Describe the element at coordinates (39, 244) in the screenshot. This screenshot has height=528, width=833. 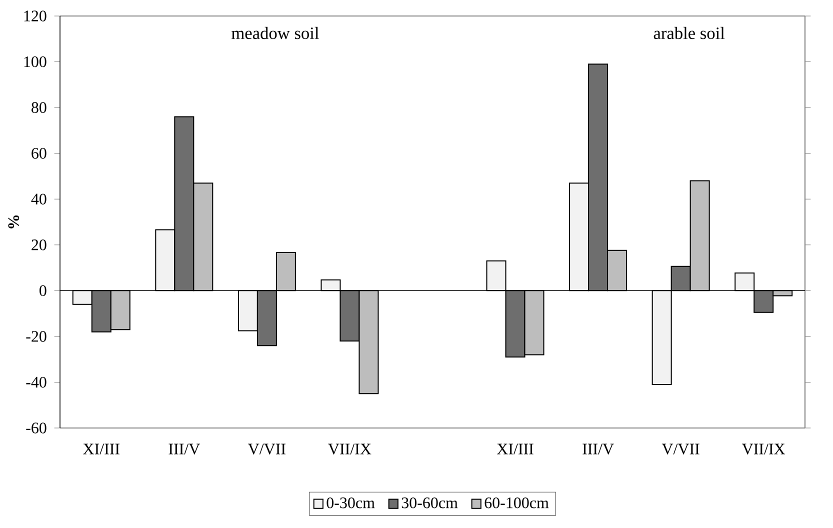
I see `y-tick-label: 20` at that location.